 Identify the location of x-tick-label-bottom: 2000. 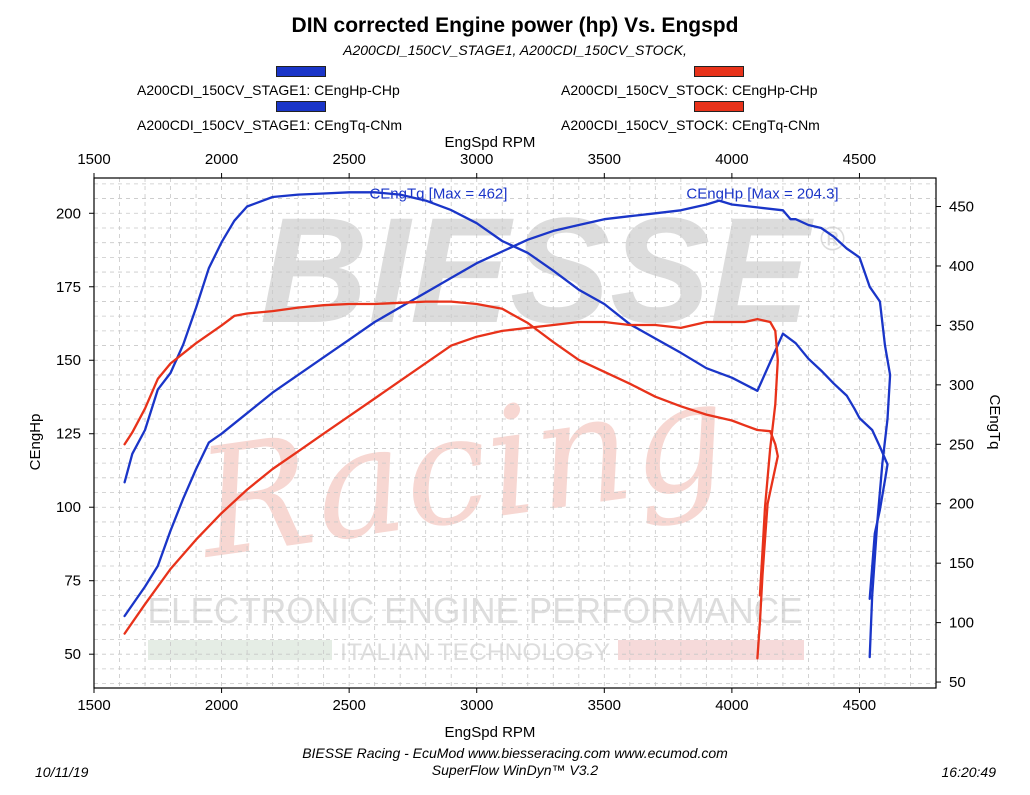
(221, 705).